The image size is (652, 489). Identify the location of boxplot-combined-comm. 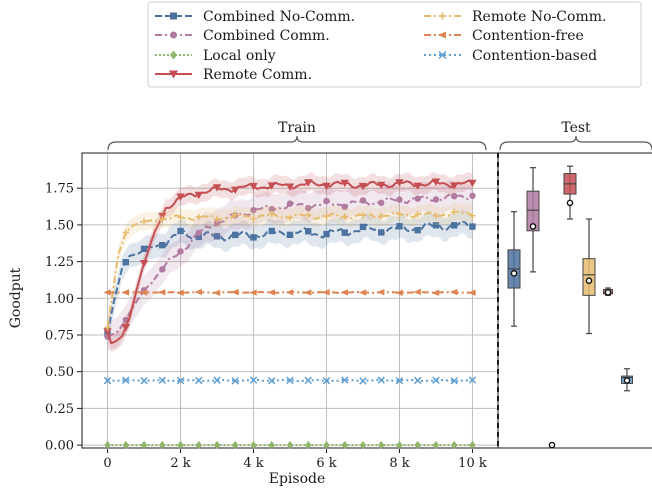
(533, 220).